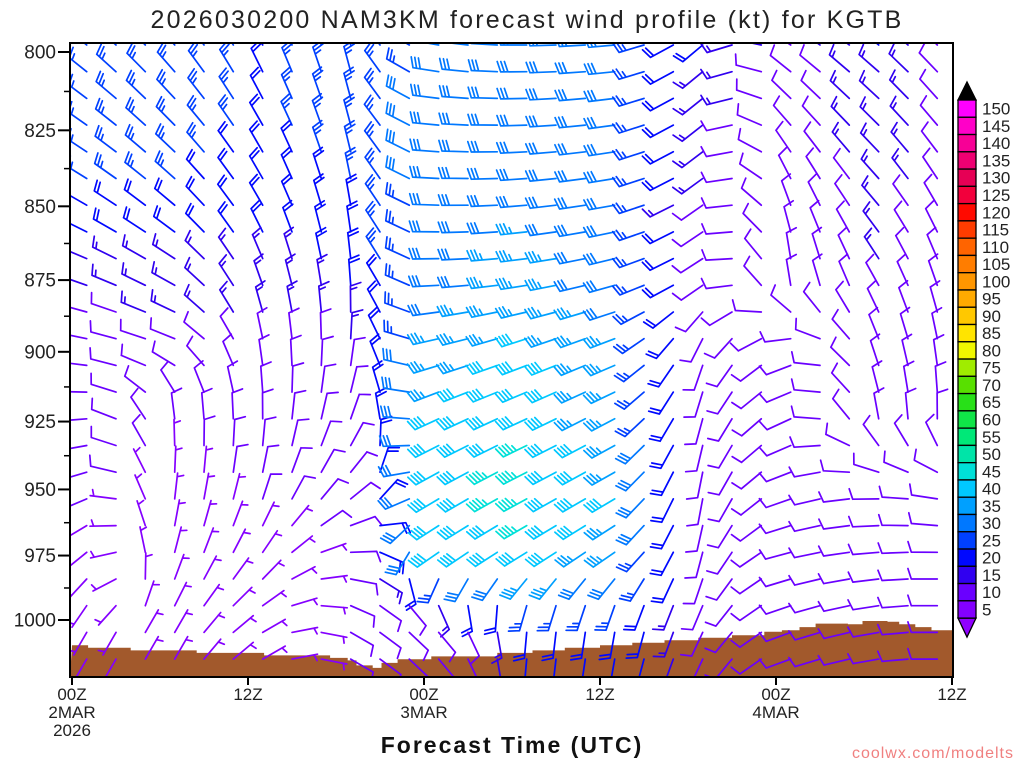  I want to click on colorbar-label: 150, so click(996, 109).